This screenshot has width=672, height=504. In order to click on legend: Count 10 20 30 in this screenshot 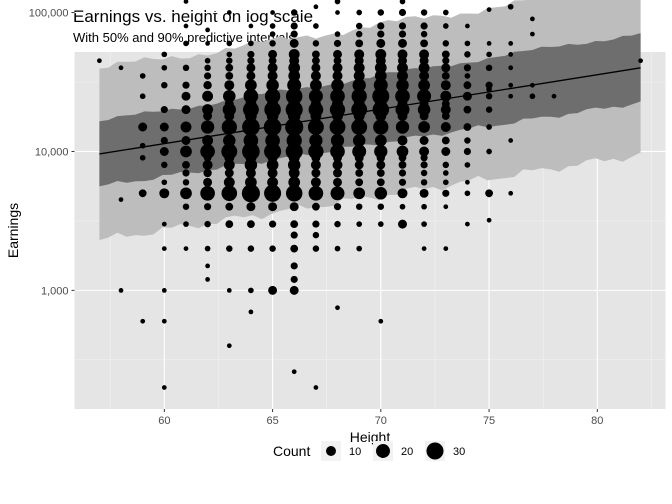, I will do `click(369, 451)`.